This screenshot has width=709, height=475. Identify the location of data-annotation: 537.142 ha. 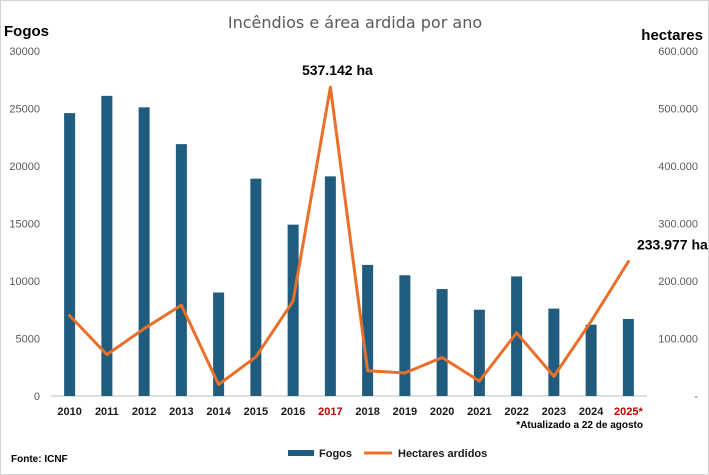
(337, 70).